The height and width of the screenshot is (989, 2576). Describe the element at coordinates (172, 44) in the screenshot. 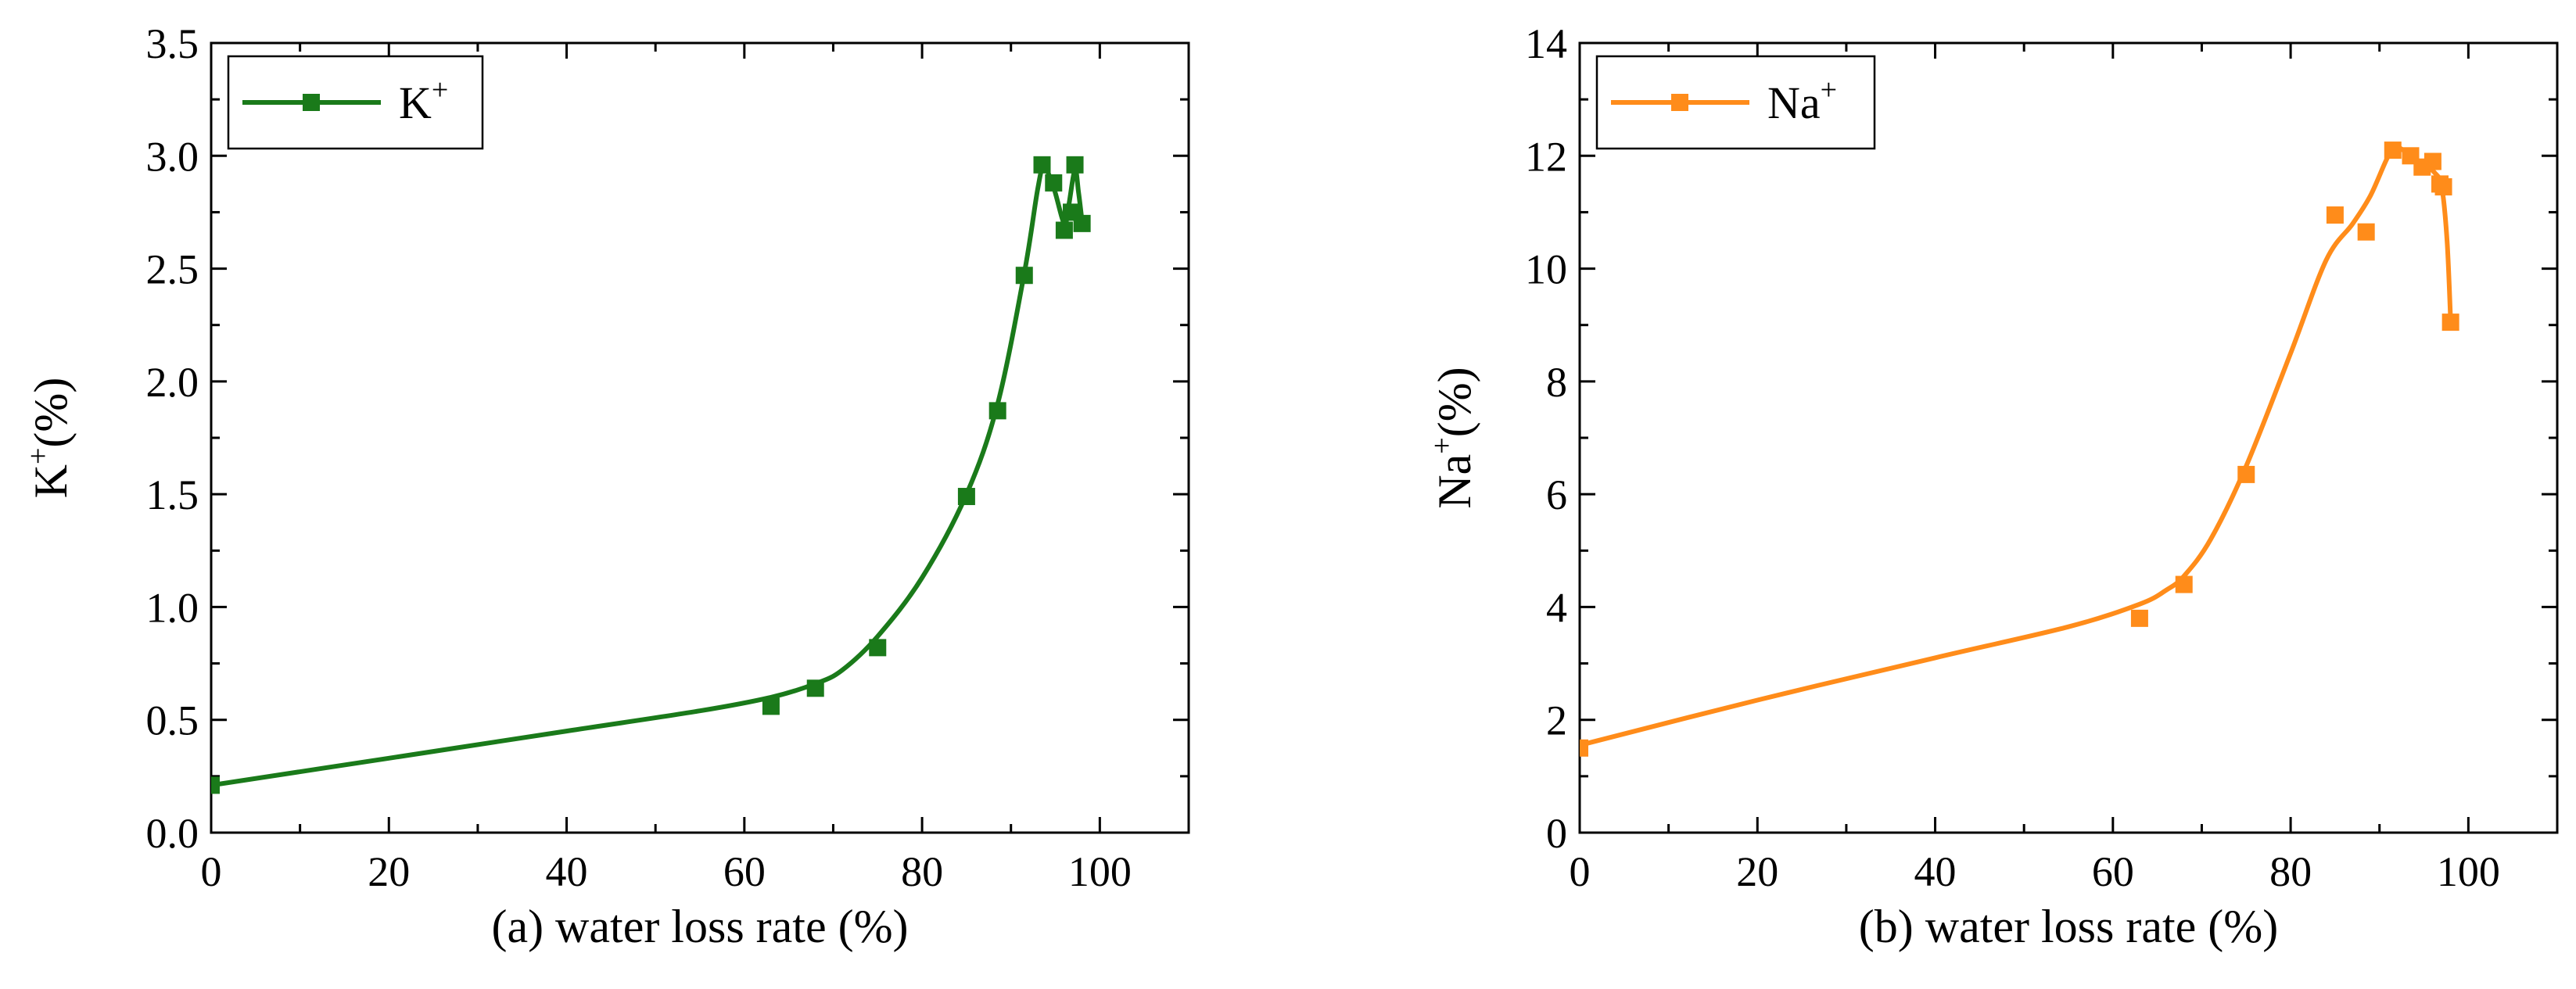

I see `y-tick-label: 3.5` at that location.